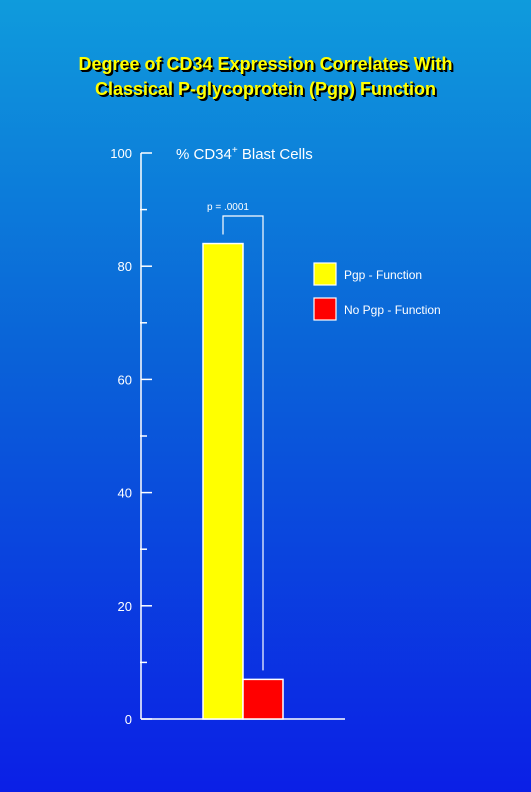  I want to click on bars, so click(243, 481).